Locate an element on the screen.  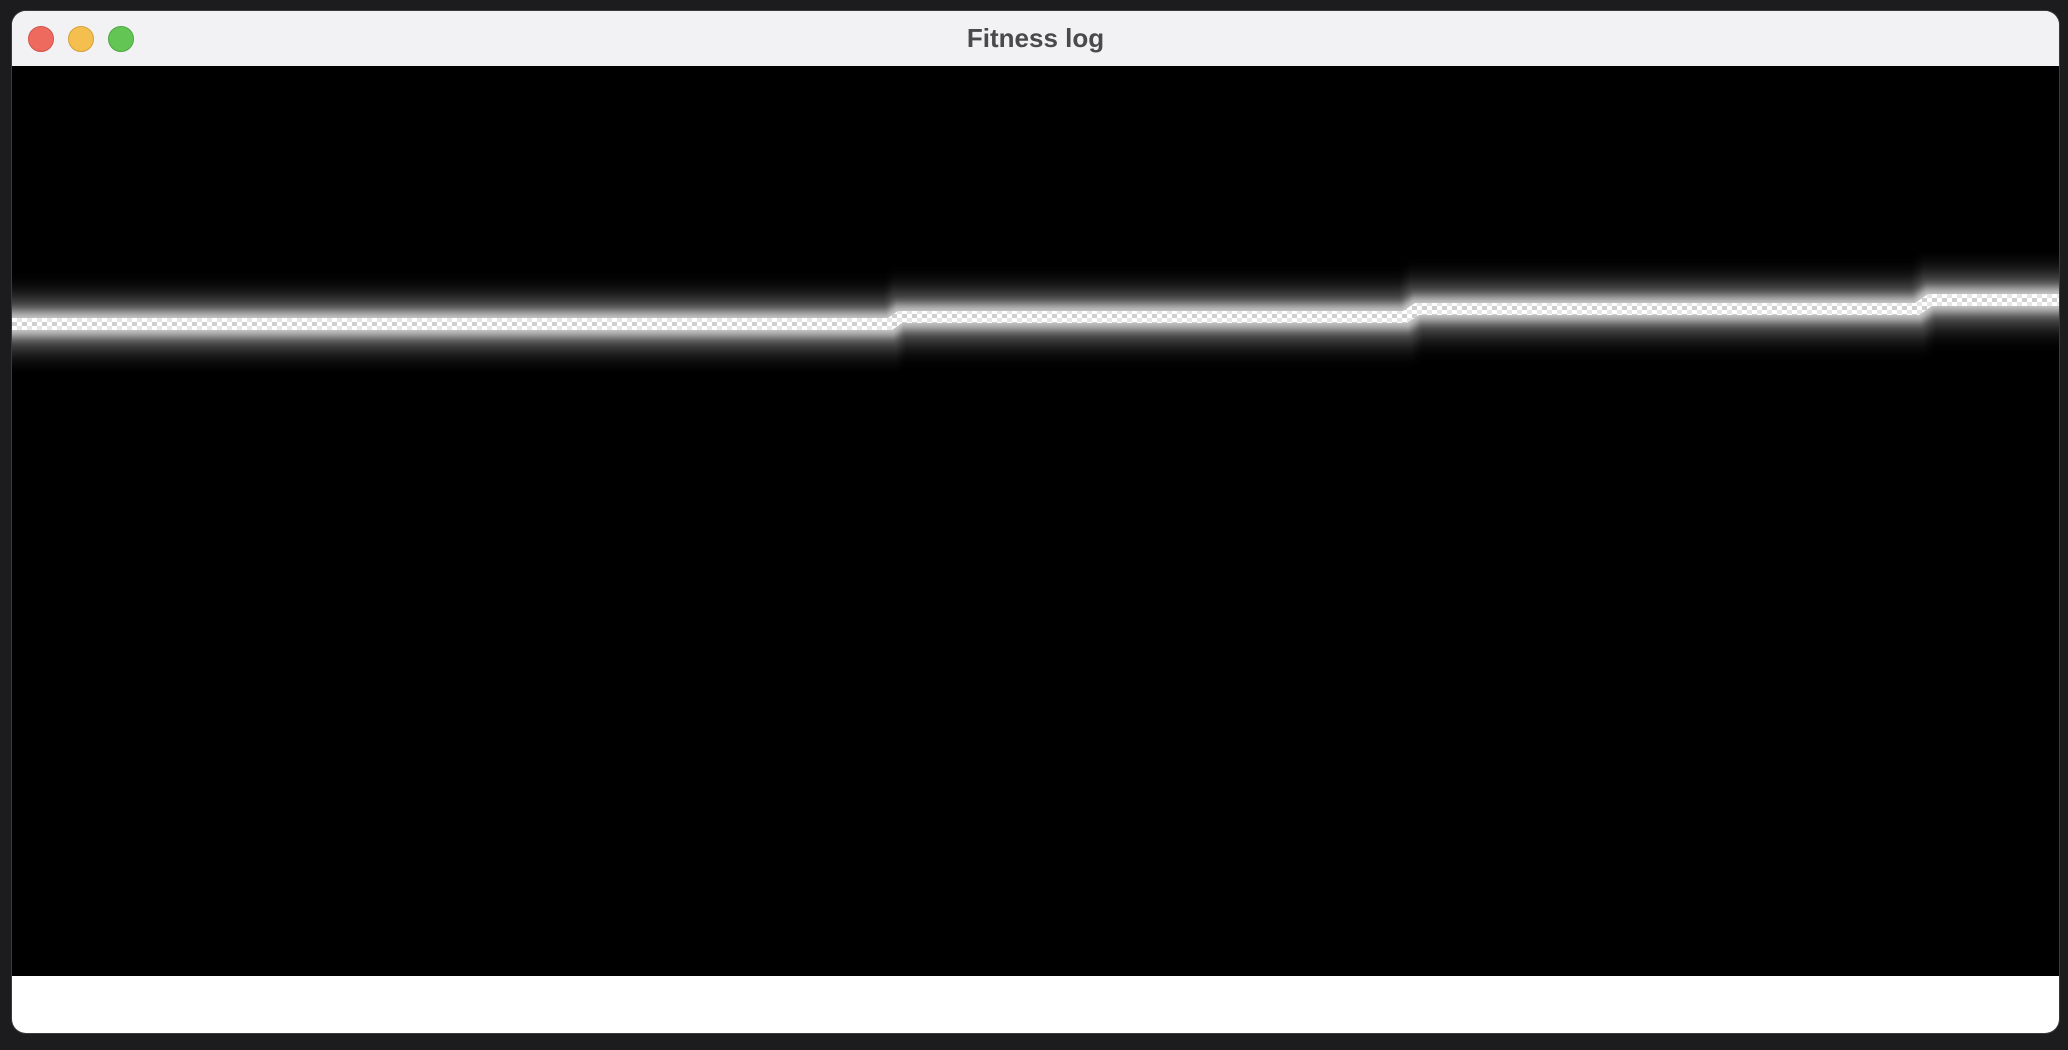
fitness-plot is located at coordinates (1035, 312).